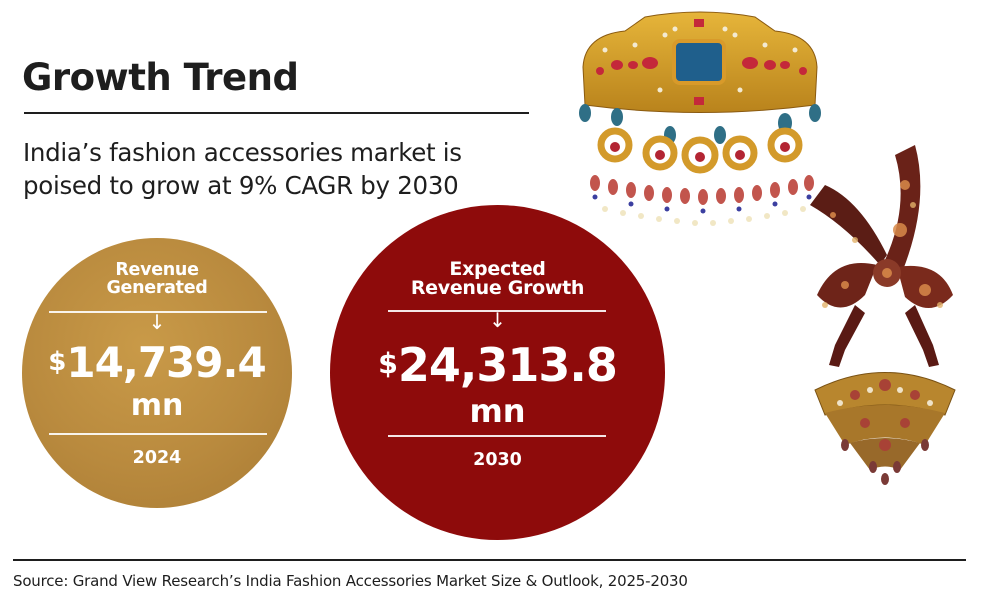 The width and height of the screenshot is (1000, 612). What do you see at coordinates (507, 365) in the screenshot?
I see `stat-number: 24,313.8` at bounding box center [507, 365].